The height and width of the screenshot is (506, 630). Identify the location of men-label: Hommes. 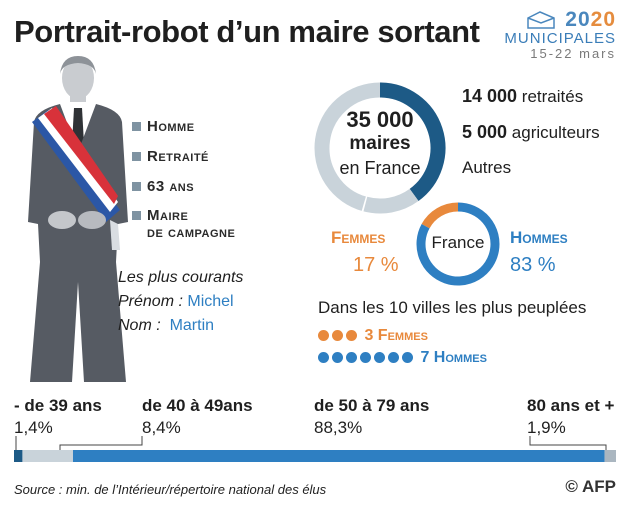
(539, 237).